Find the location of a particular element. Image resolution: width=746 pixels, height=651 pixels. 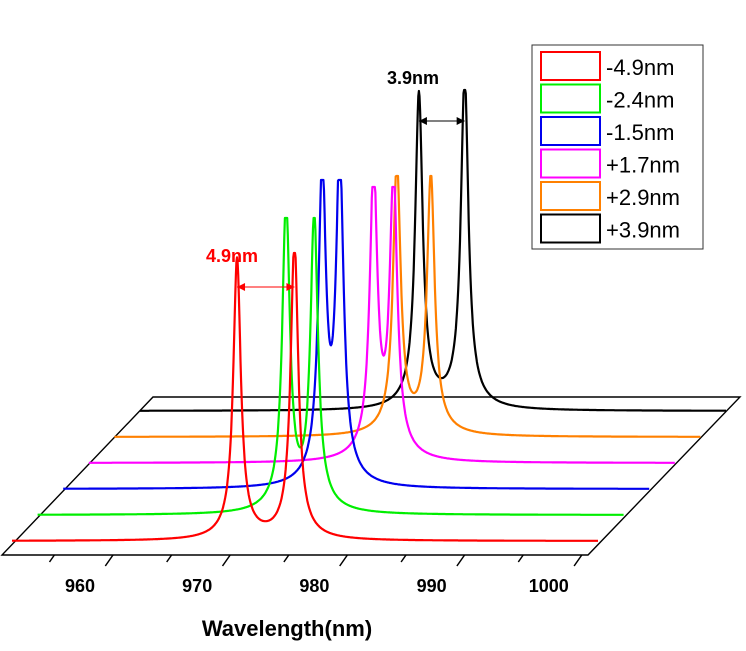

legend-label: -2.4nm is located at coordinates (640, 100).